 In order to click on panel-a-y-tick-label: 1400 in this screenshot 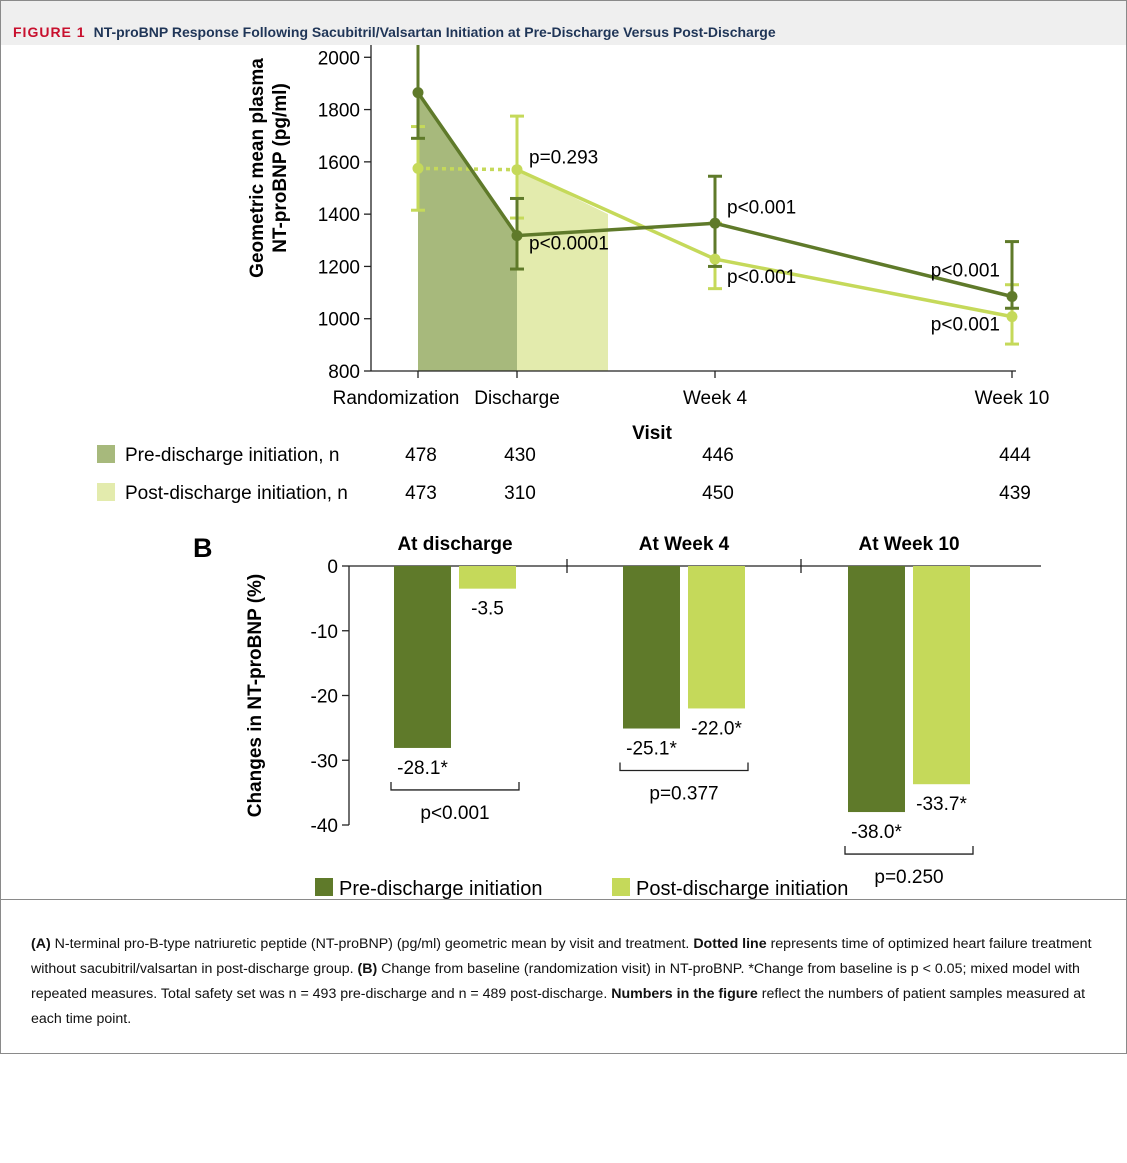, I will do `click(339, 215)`.